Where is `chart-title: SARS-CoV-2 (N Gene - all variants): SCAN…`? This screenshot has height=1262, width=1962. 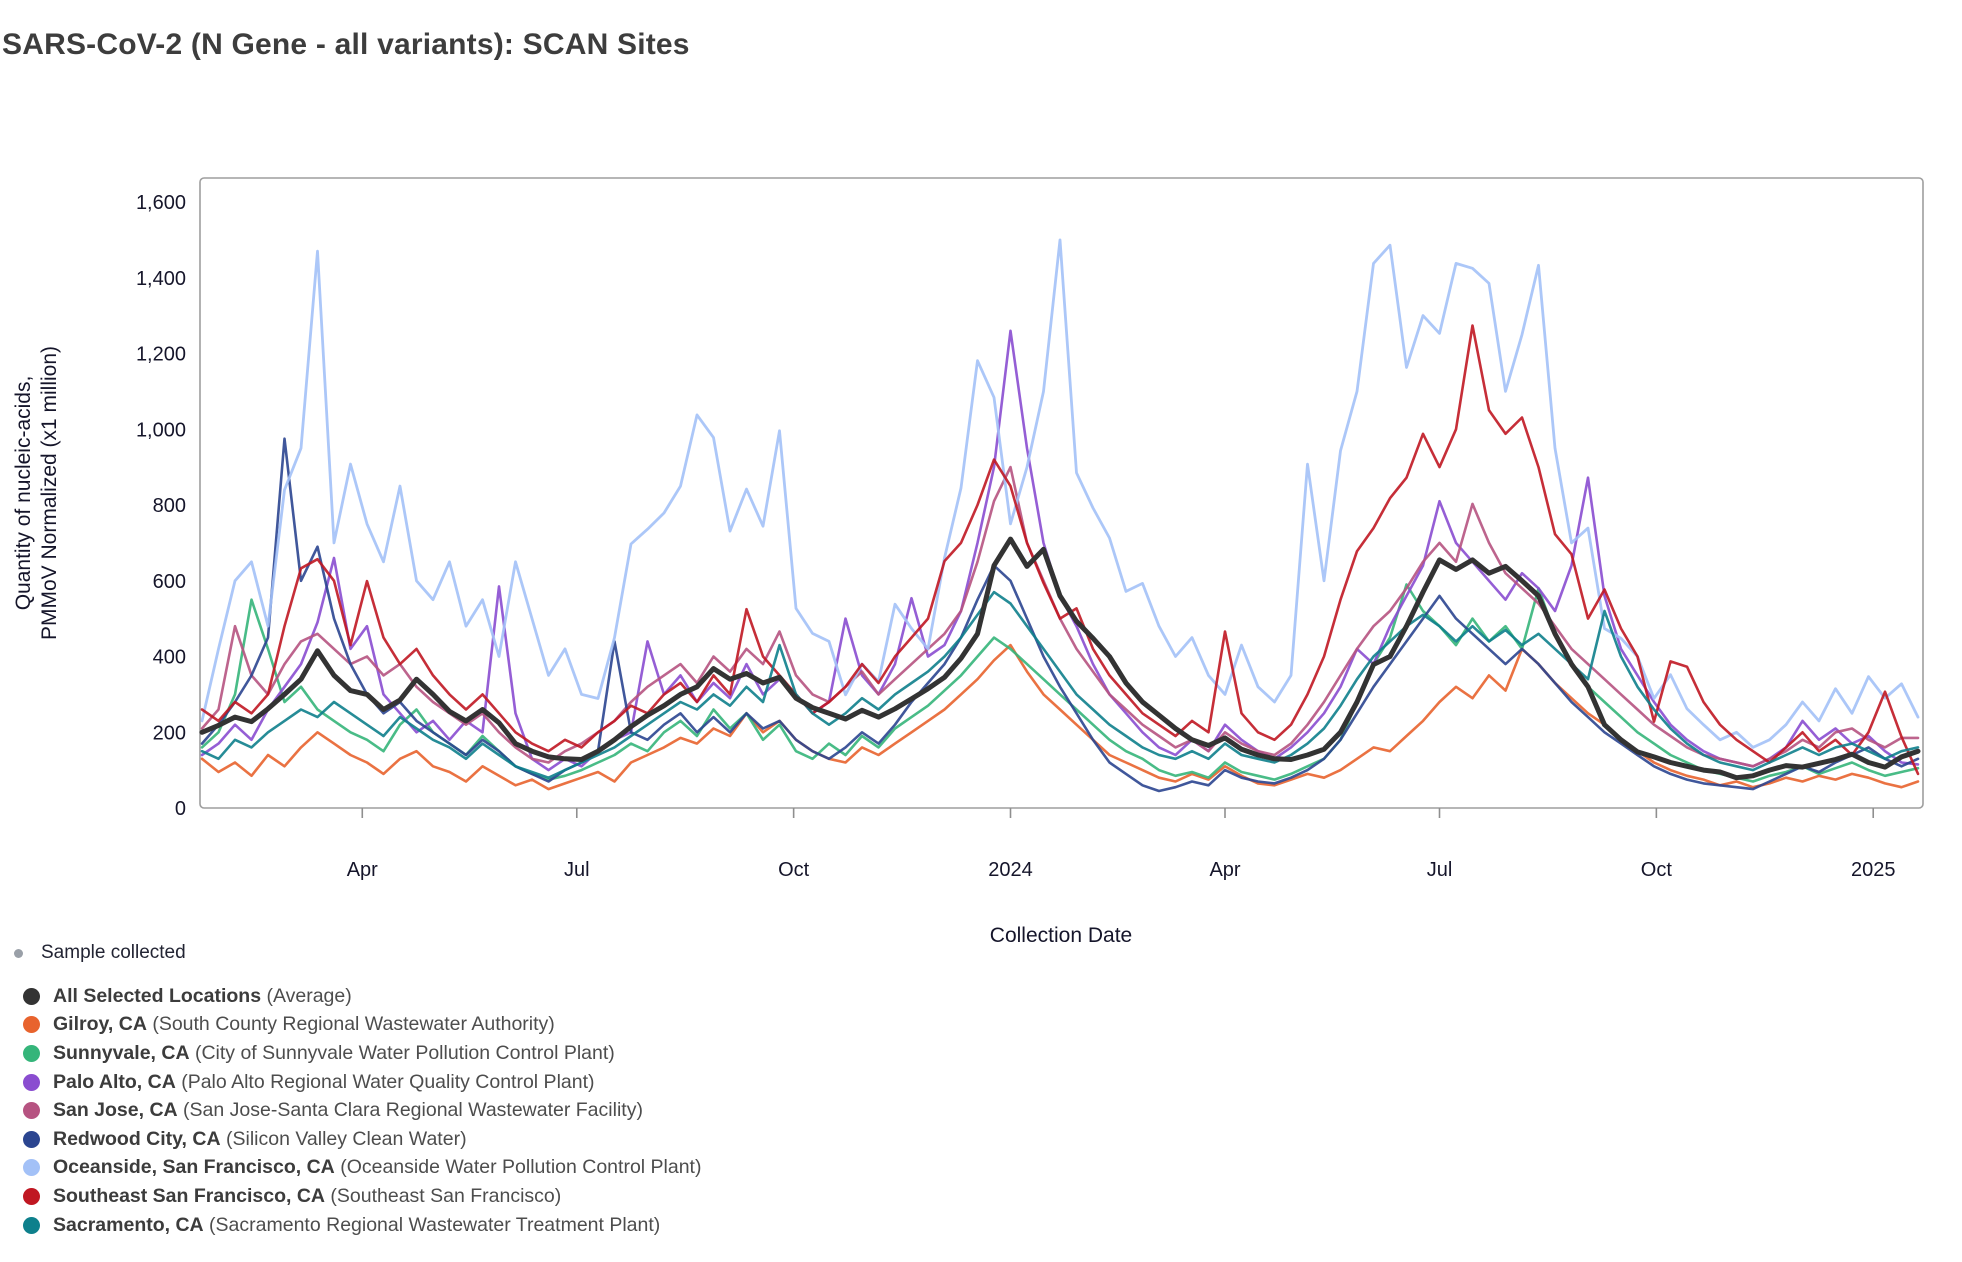 chart-title: SARS-CoV-2 (N Gene - all variants): SCAN… is located at coordinates (346, 44).